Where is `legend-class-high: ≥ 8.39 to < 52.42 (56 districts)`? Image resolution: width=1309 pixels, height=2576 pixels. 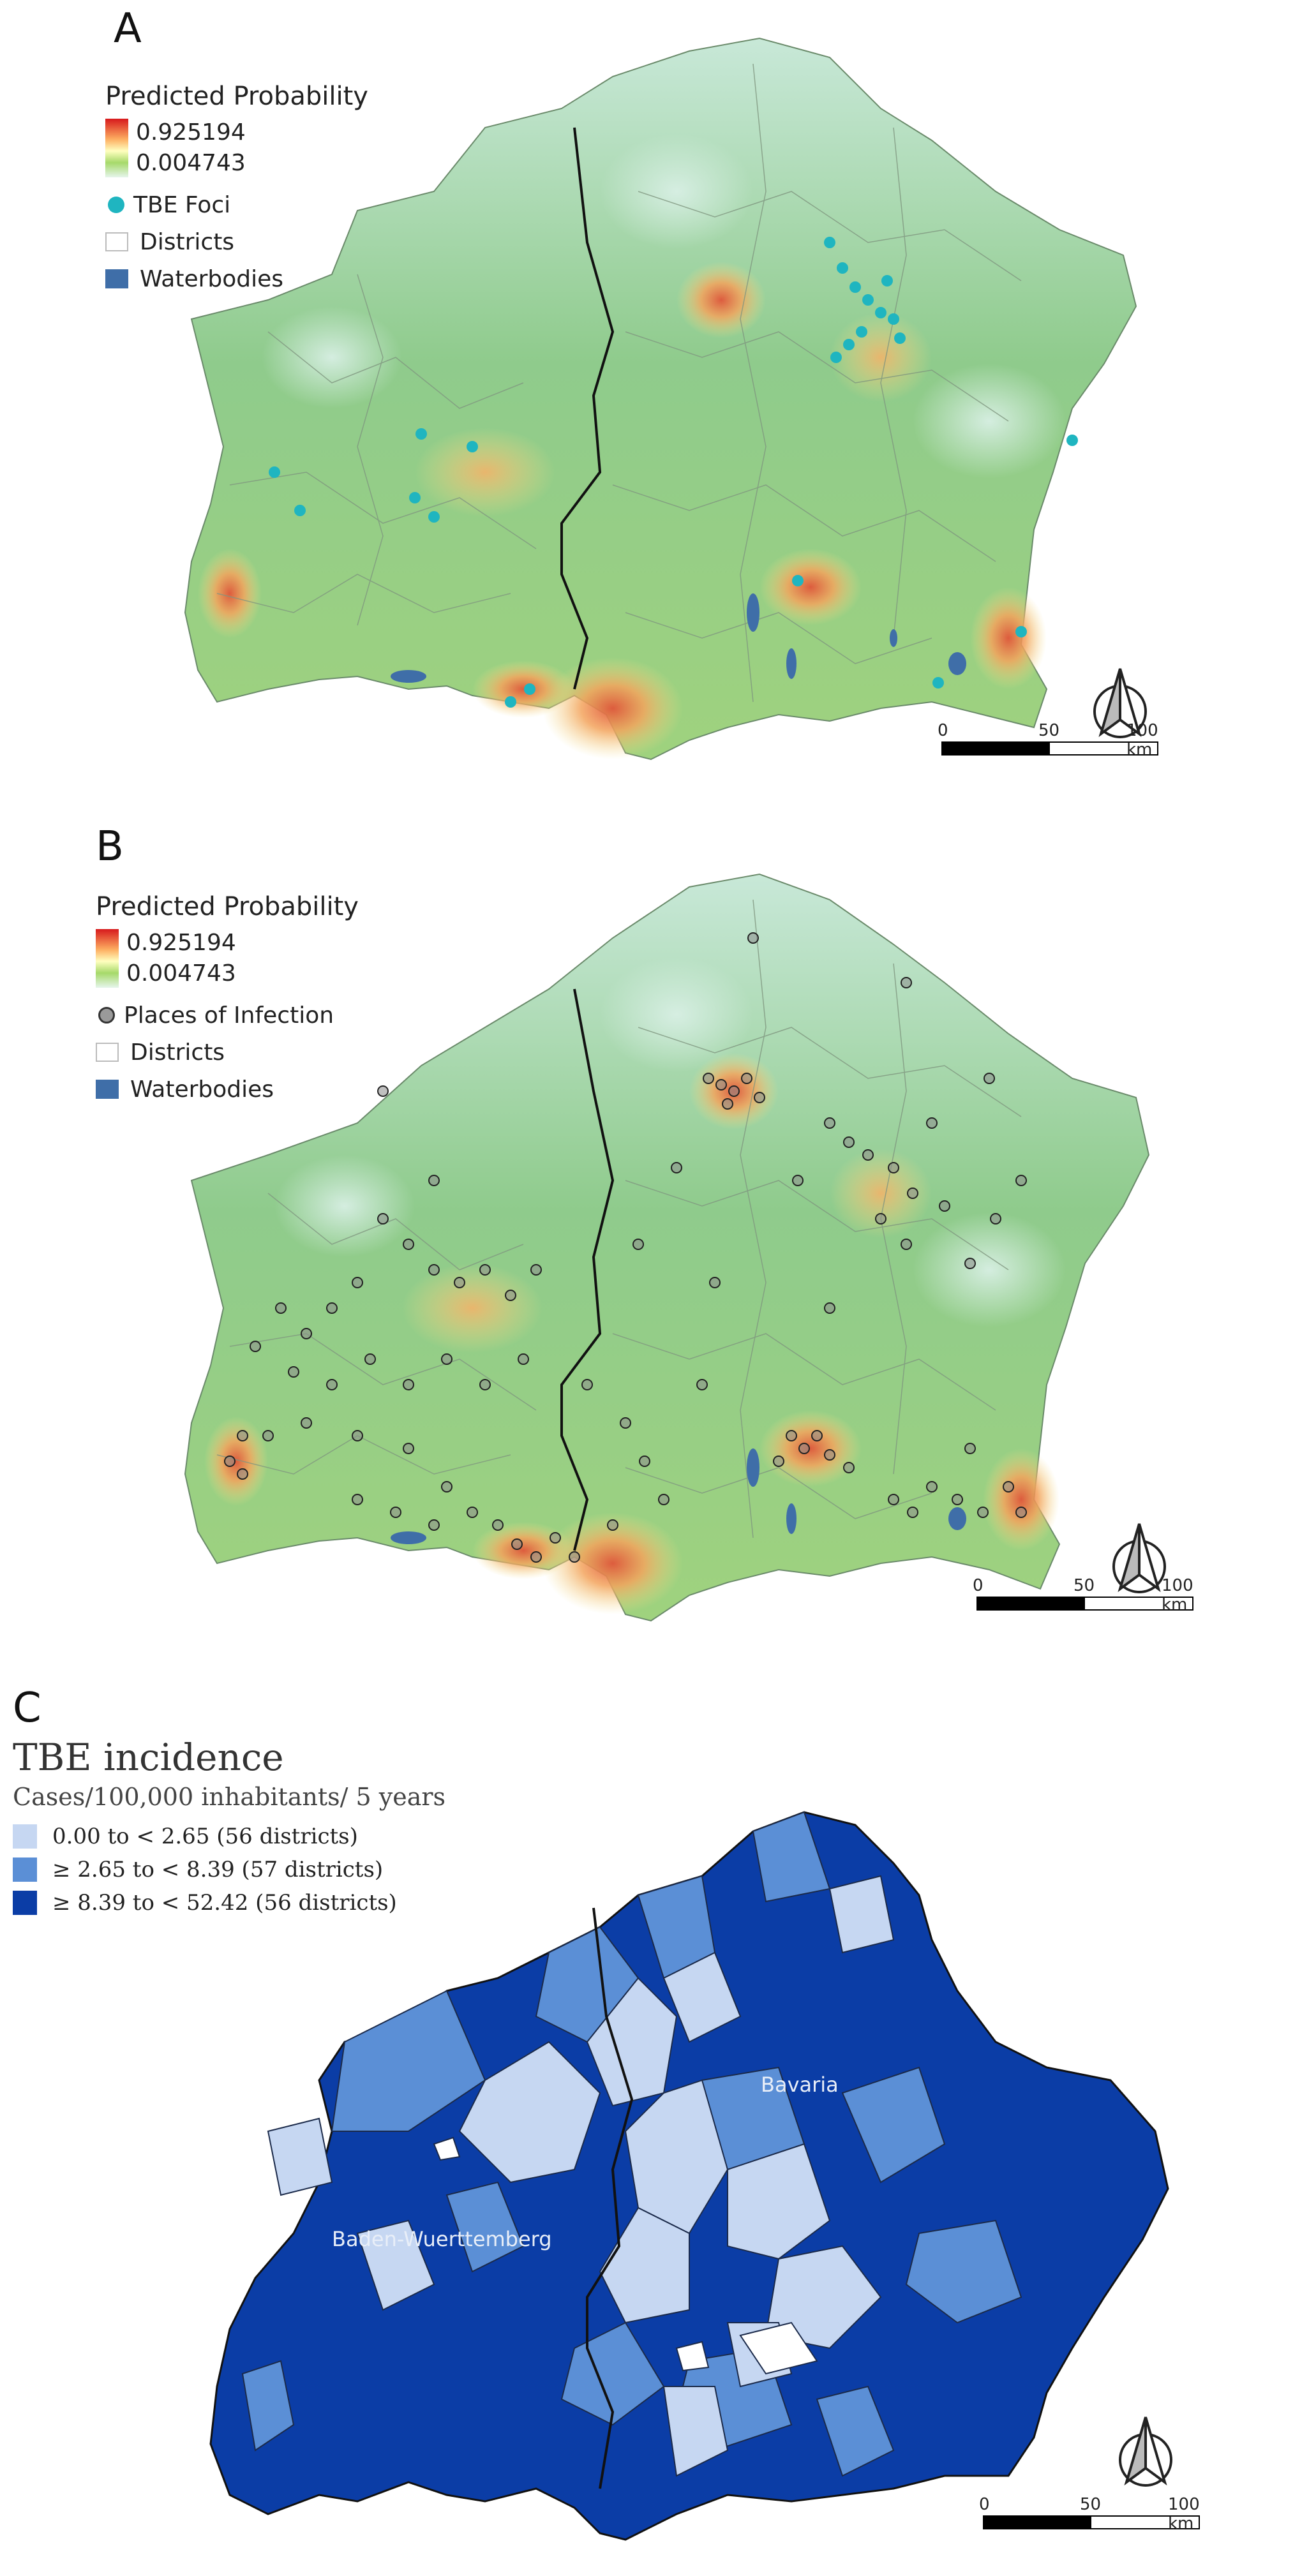 legend-class-high: ≥ 8.39 to < 52.42 (56 districts) is located at coordinates (242, 1902).